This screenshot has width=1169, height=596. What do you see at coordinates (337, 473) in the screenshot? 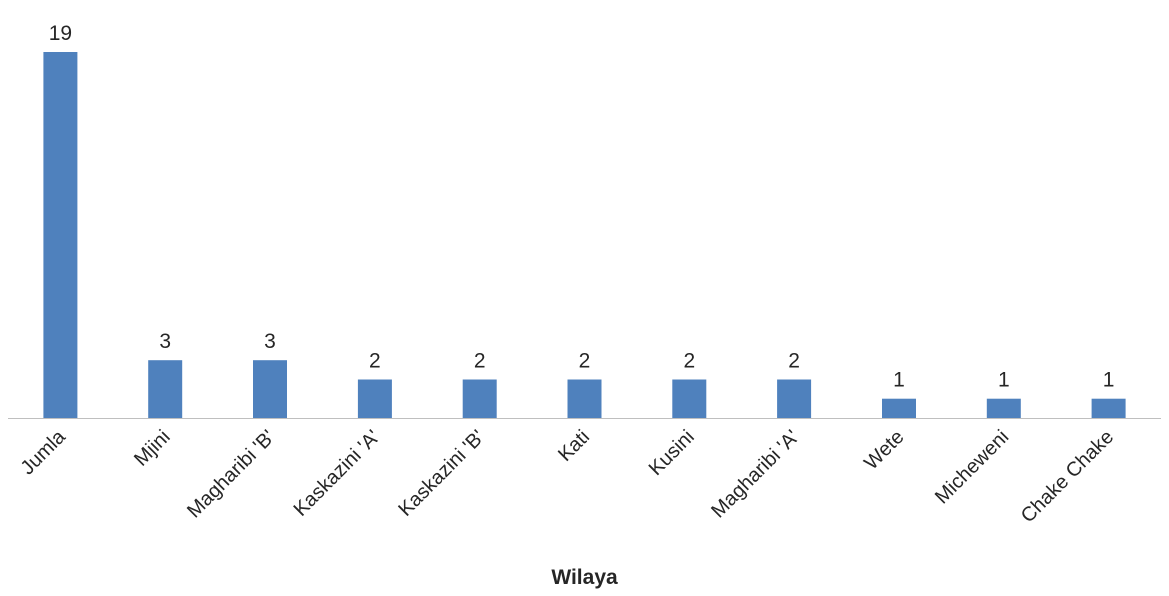
I see `x-tick-label-3: Kaskazini 'A'` at bounding box center [337, 473].